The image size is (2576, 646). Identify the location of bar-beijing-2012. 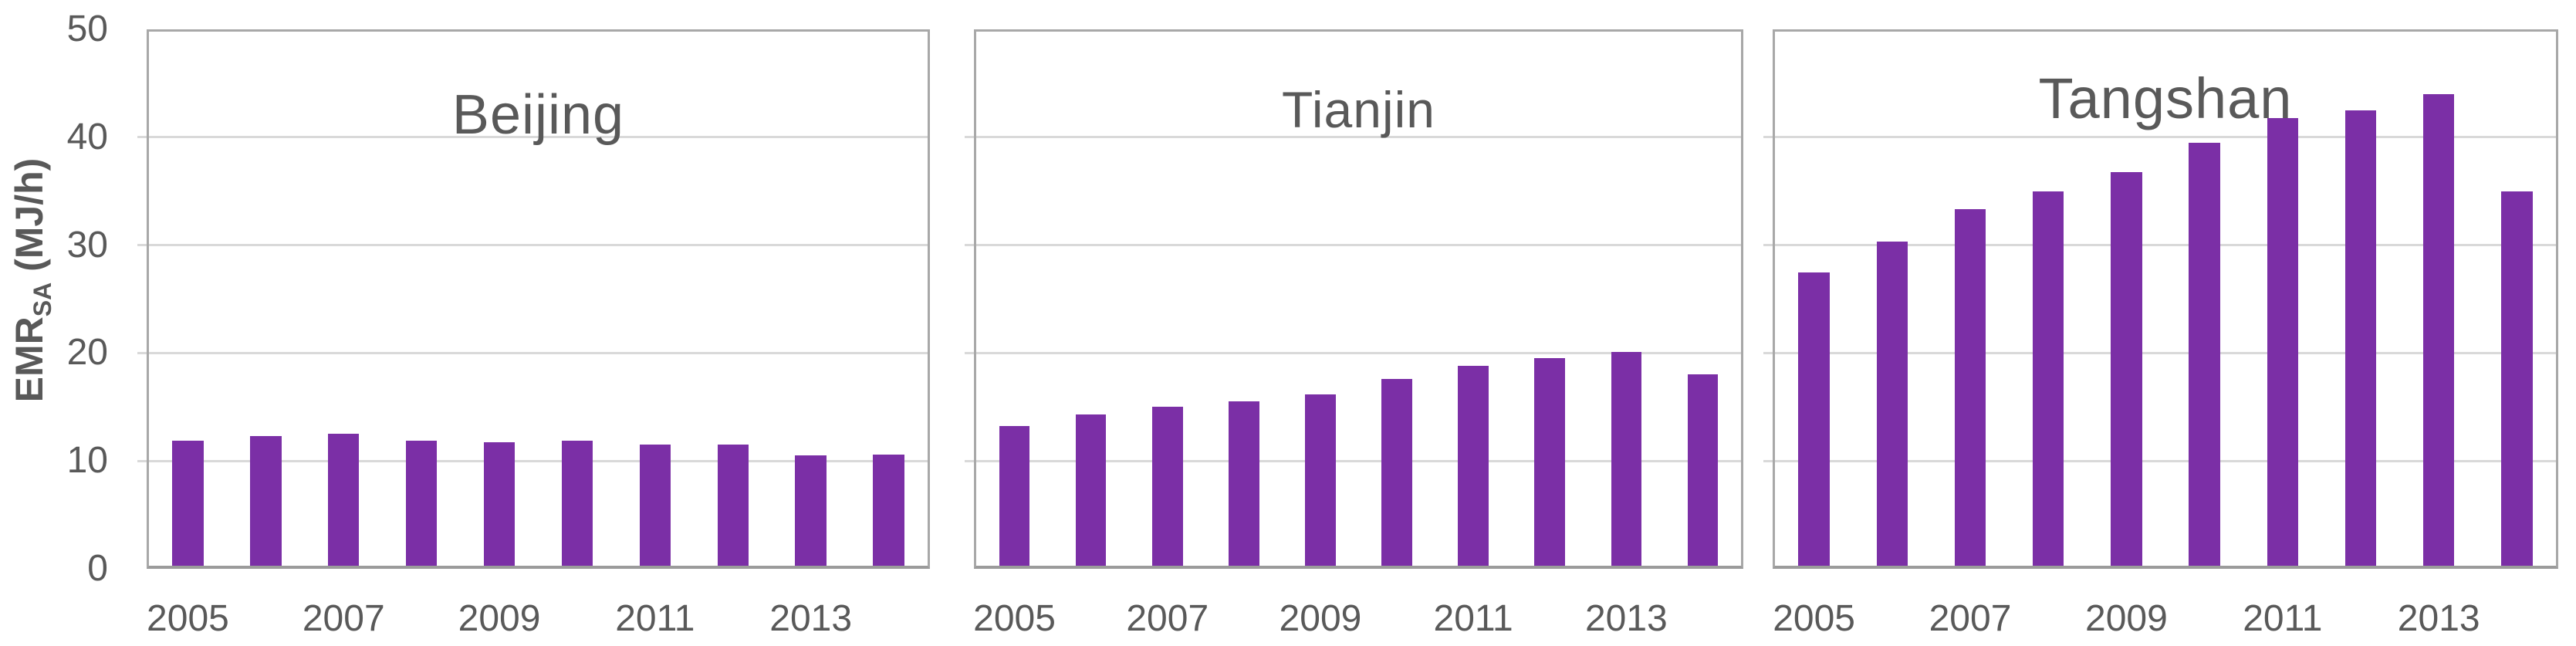
(733, 506).